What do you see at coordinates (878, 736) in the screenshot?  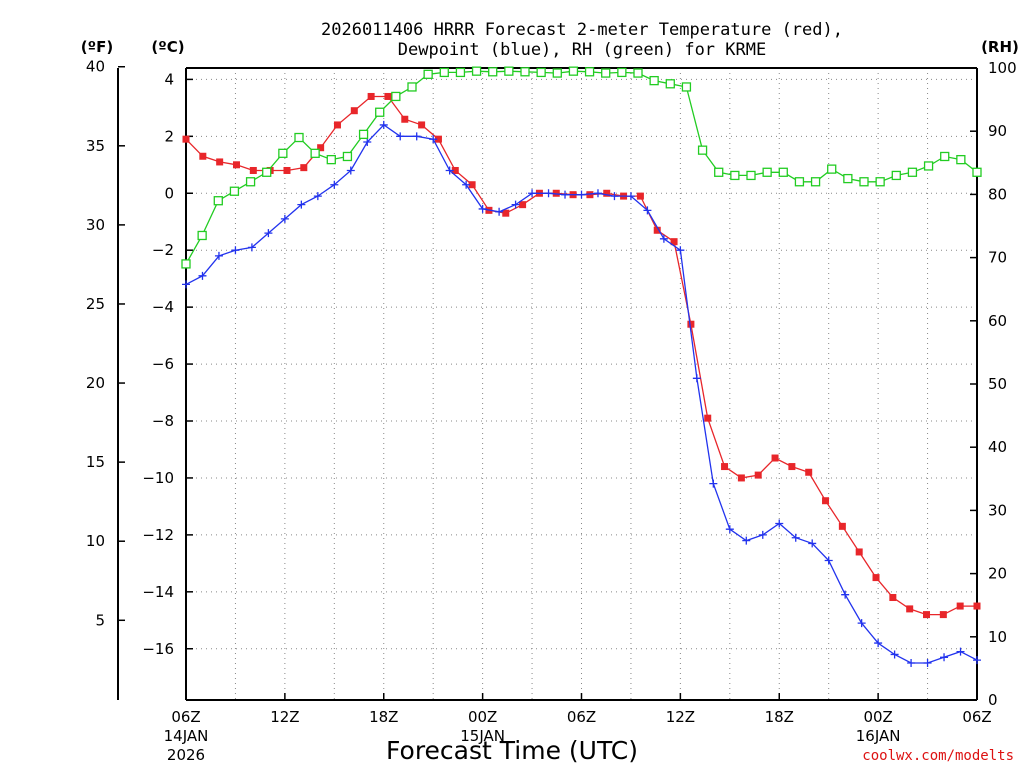 I see `x-tick-date-label: 16JAN` at bounding box center [878, 736].